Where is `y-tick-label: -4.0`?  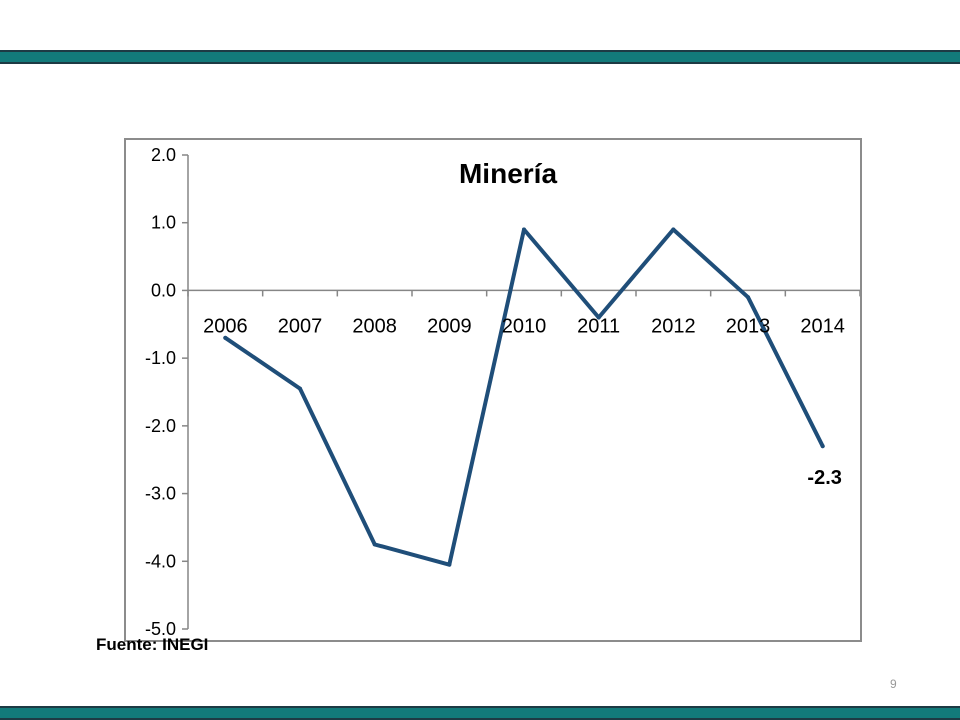 y-tick-label: -4.0 is located at coordinates (160, 561).